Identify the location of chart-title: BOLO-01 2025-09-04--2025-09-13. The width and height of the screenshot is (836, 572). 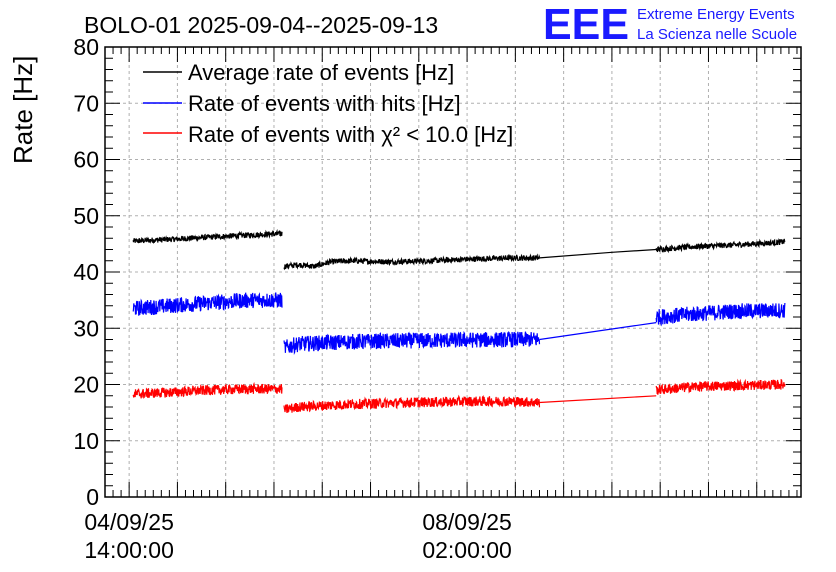
(261, 25).